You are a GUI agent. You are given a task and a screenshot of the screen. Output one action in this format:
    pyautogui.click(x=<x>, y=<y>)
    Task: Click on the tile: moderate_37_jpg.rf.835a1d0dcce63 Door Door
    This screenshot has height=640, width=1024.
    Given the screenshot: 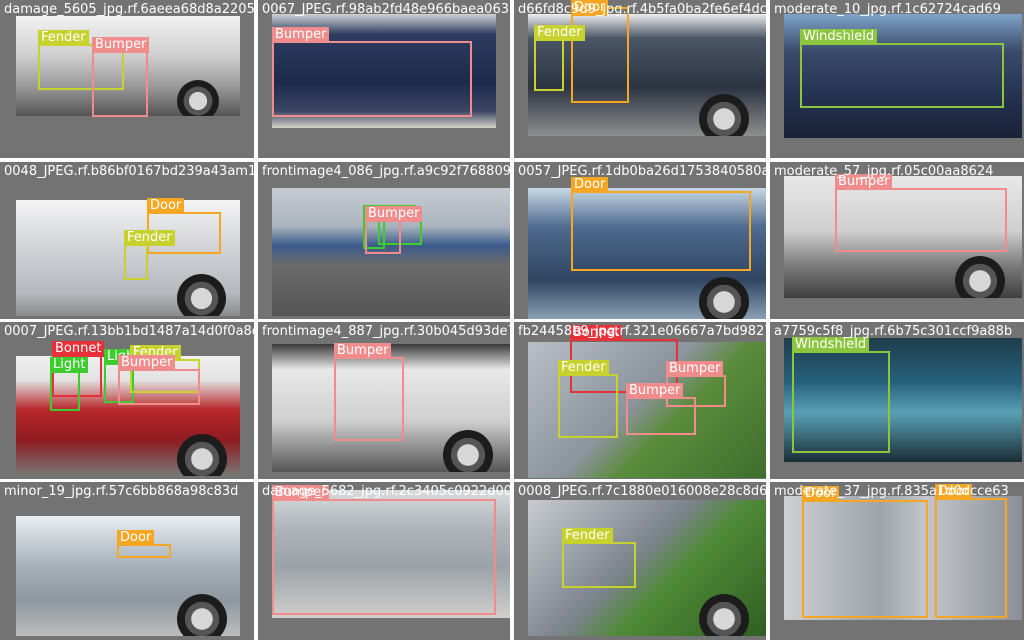 What is the action you would take?
    pyautogui.click(x=897, y=561)
    